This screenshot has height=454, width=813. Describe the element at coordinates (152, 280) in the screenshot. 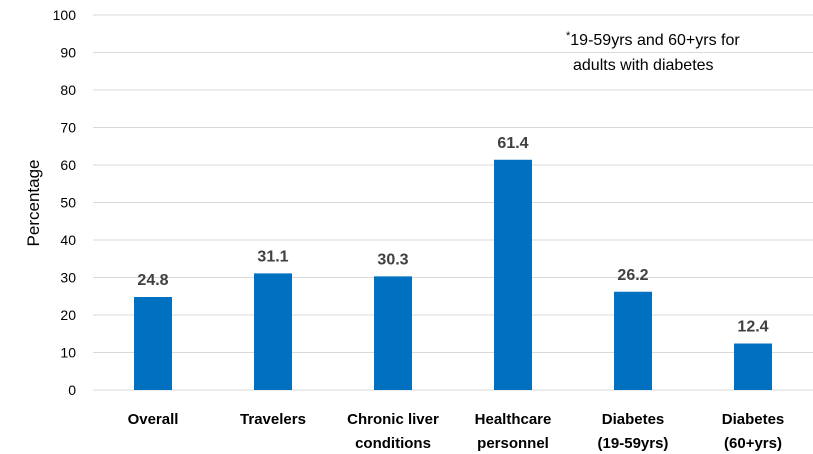

I see `data-label-0: 24.8` at that location.